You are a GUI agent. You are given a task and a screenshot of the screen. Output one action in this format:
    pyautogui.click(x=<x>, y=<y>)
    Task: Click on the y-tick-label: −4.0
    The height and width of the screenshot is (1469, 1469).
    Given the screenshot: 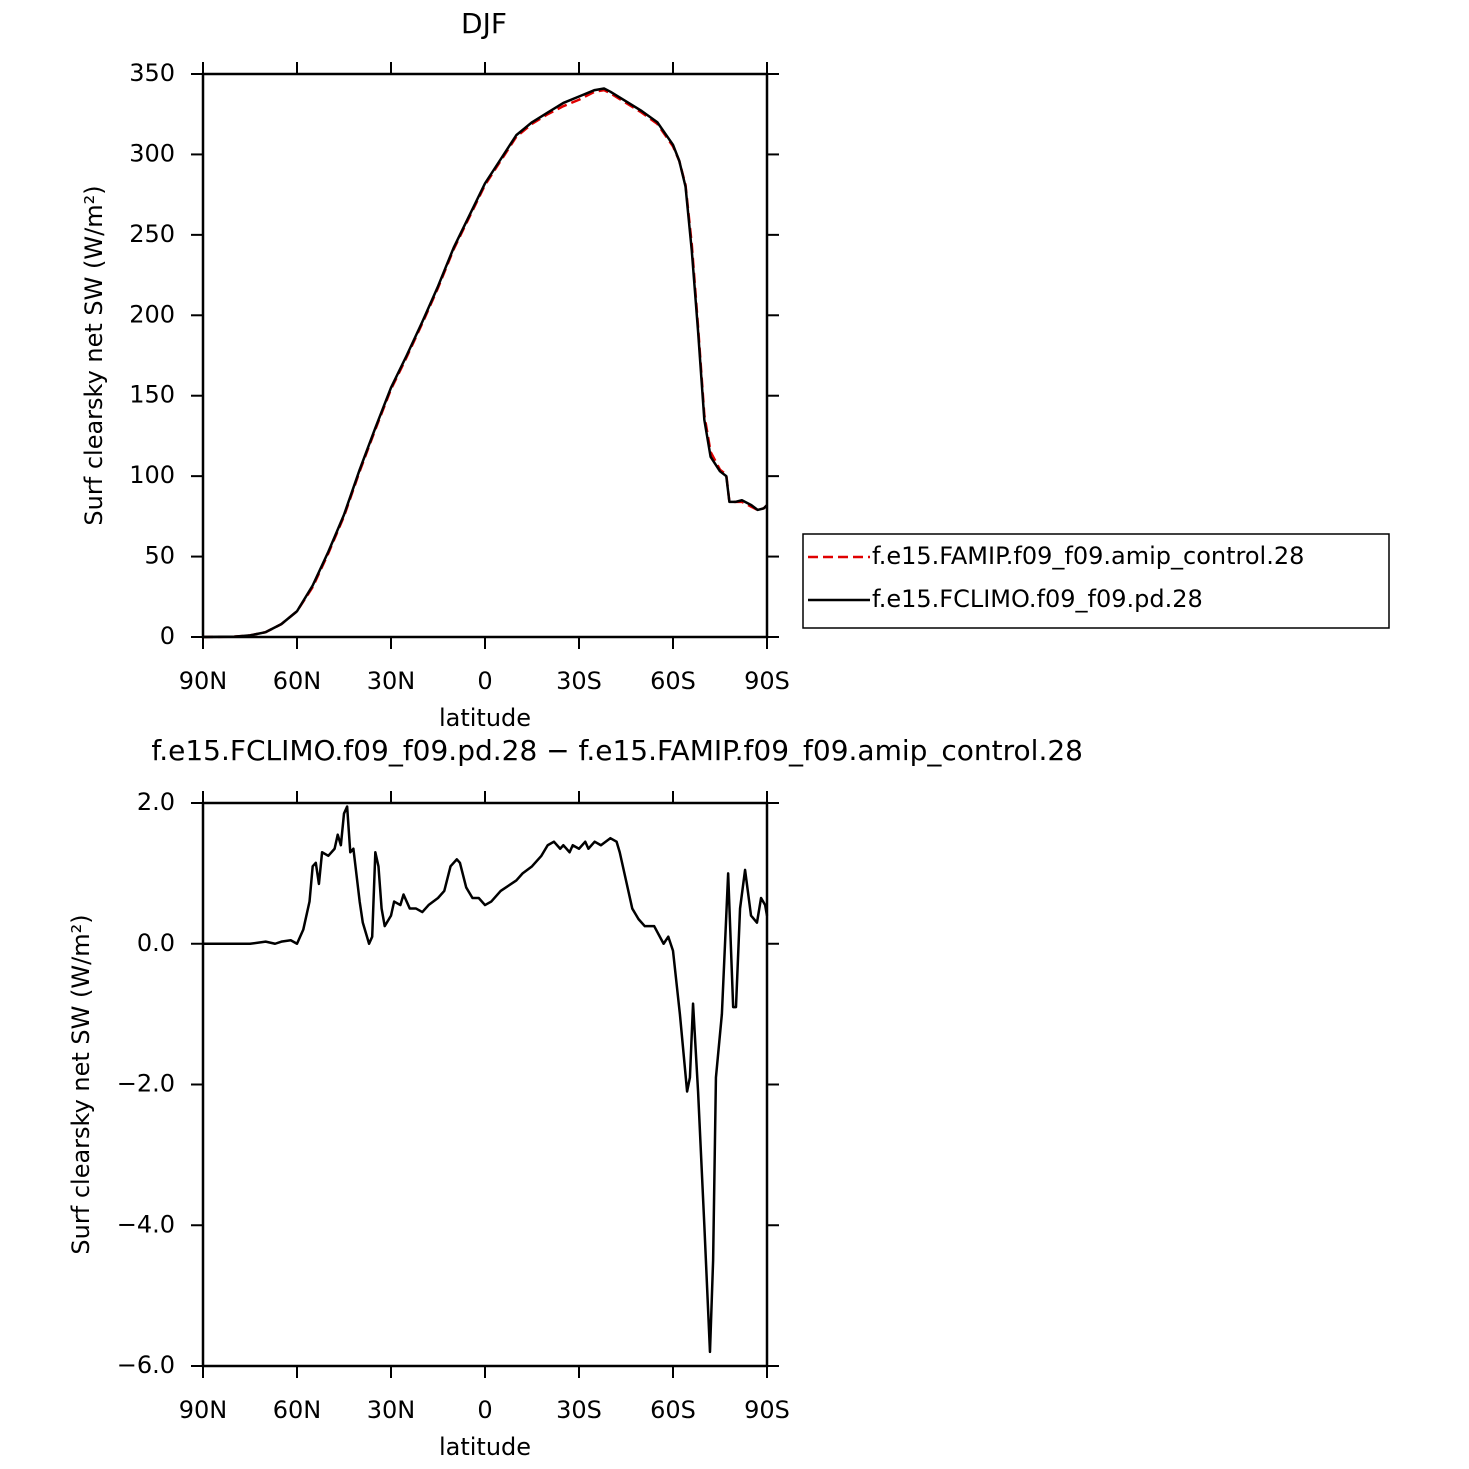 What is the action you would take?
    pyautogui.click(x=146, y=1224)
    